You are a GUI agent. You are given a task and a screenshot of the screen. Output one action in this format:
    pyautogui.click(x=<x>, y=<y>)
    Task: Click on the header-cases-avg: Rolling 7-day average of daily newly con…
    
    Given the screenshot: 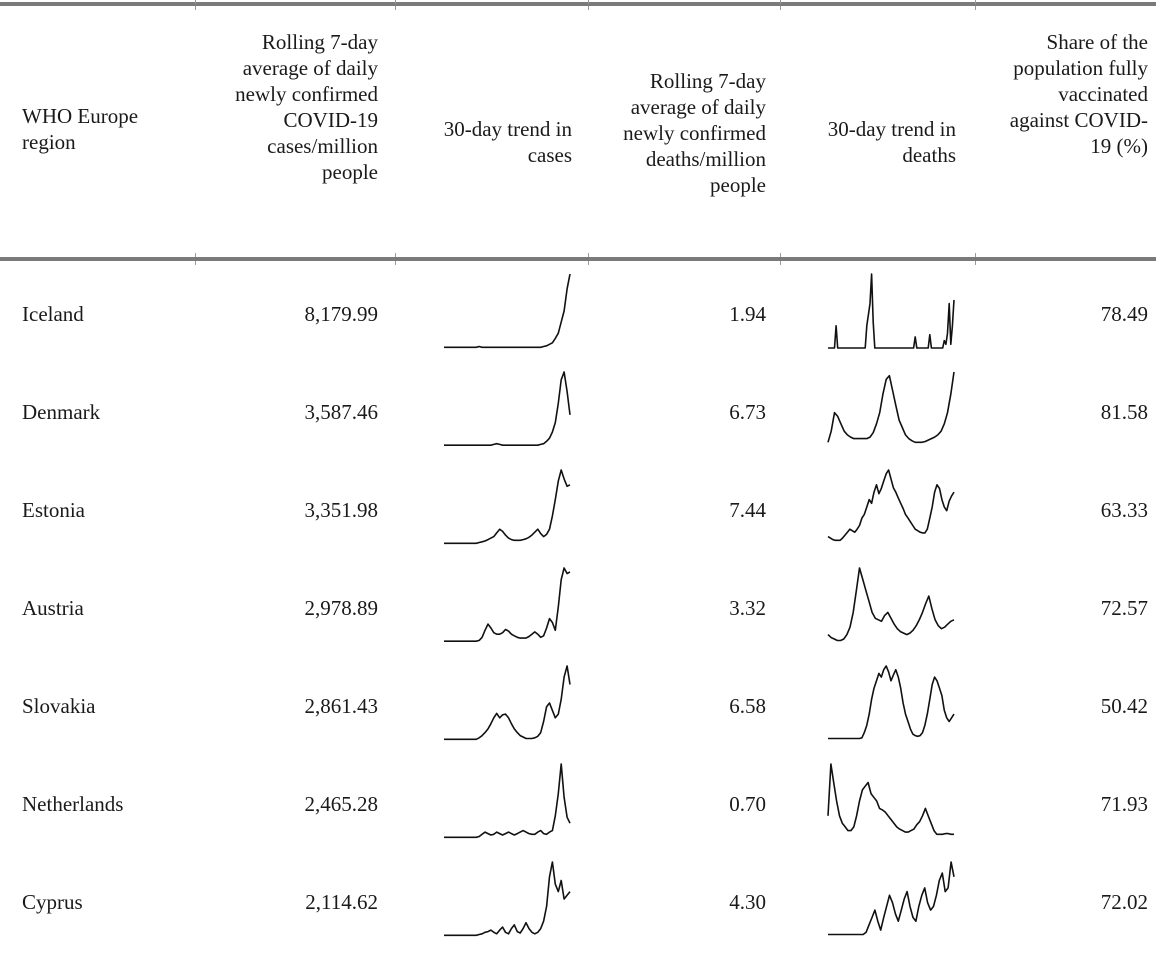 What is the action you would take?
    pyautogui.click(x=306, y=107)
    